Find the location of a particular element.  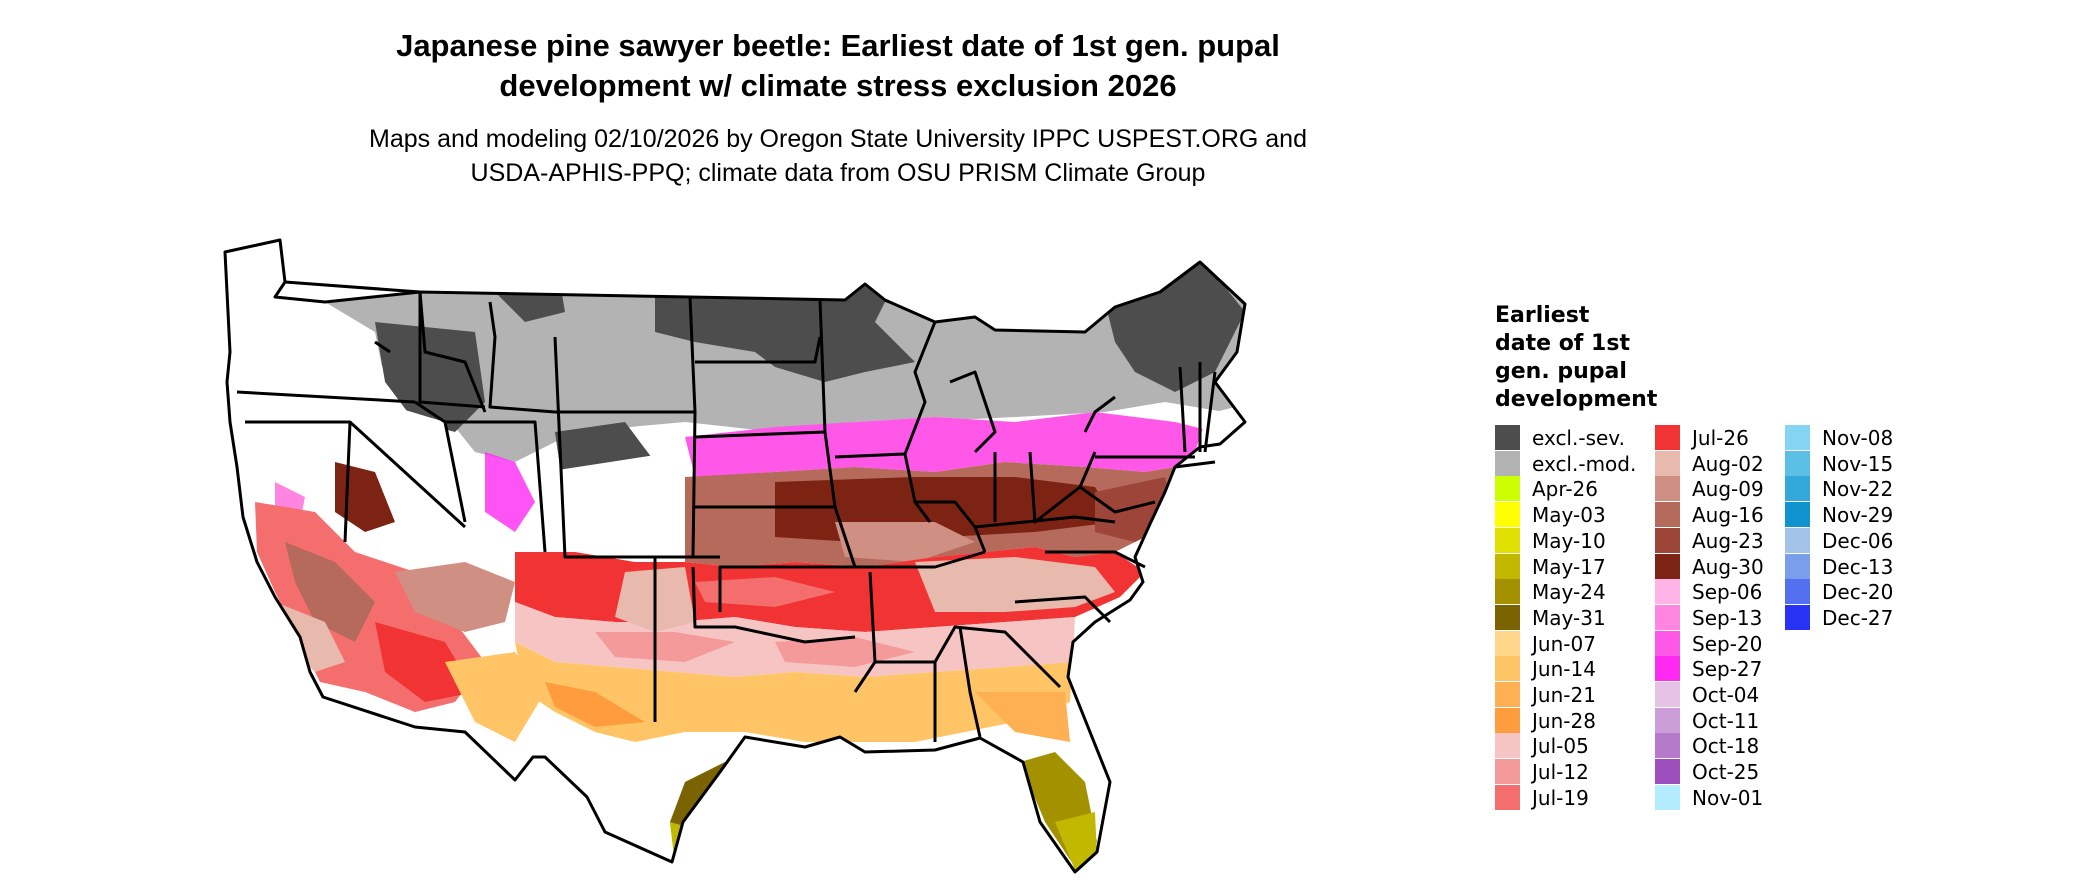

legend-label: Aug-09 is located at coordinates (1728, 489).